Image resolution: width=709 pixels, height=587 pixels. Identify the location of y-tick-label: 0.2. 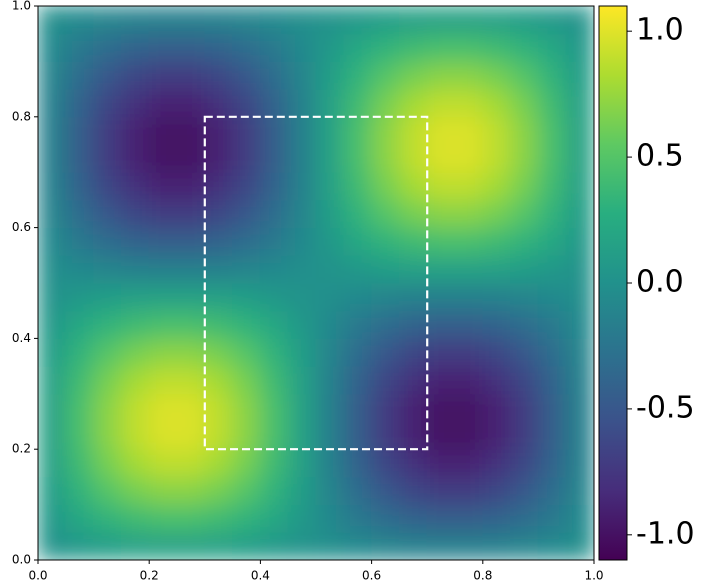
(21, 449).